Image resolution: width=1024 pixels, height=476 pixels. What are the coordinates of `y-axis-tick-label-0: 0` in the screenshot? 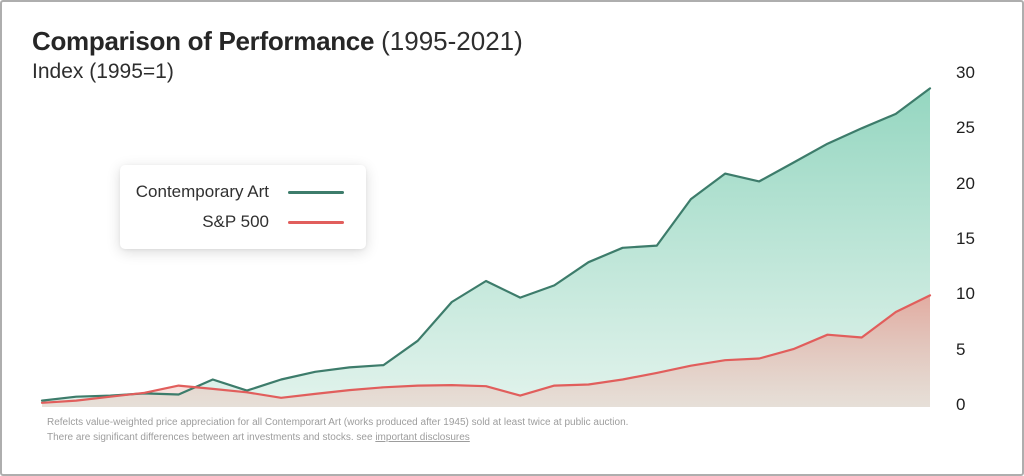 It's located at (961, 404).